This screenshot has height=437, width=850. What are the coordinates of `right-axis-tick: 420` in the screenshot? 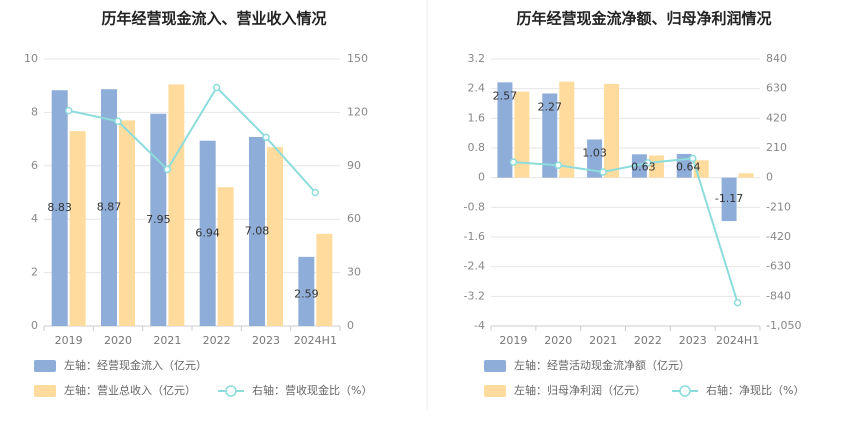 It's located at (776, 117).